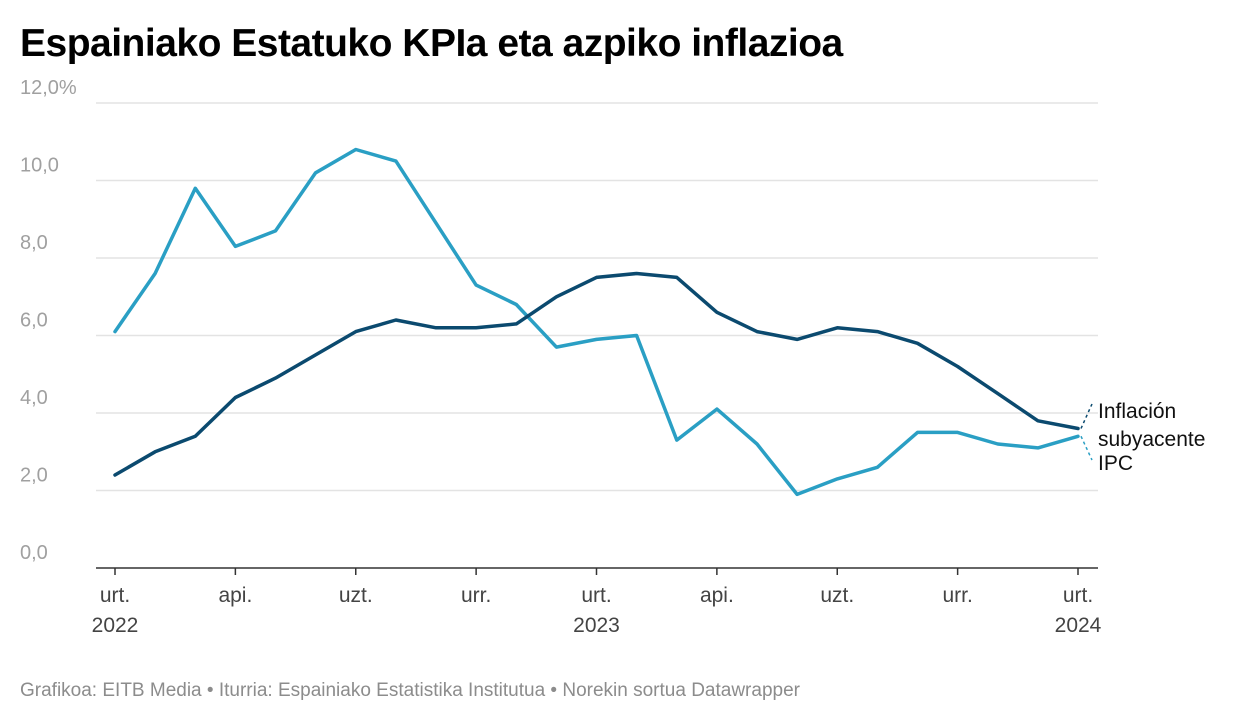 The image size is (1260, 724). I want to click on y-tick-label: 4,0, so click(34, 398).